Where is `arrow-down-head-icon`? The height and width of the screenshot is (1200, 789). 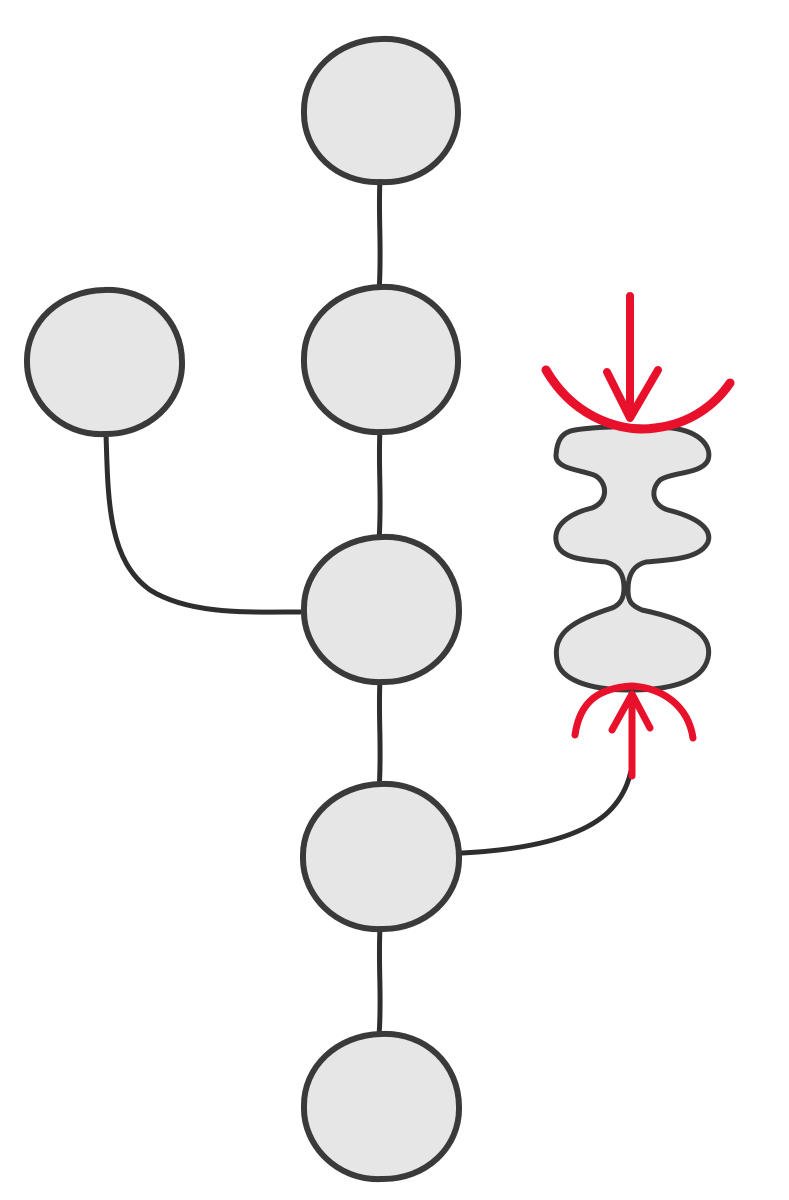
arrow-down-head-icon is located at coordinates (632, 394).